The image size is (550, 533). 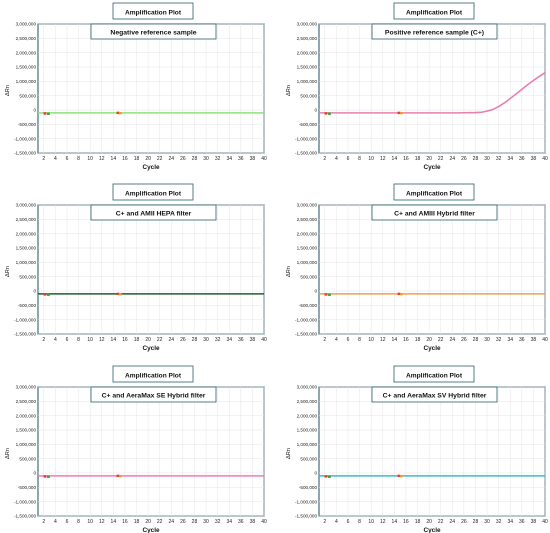 What do you see at coordinates (431, 530) in the screenshot?
I see `x-axis-label: Cycle` at bounding box center [431, 530].